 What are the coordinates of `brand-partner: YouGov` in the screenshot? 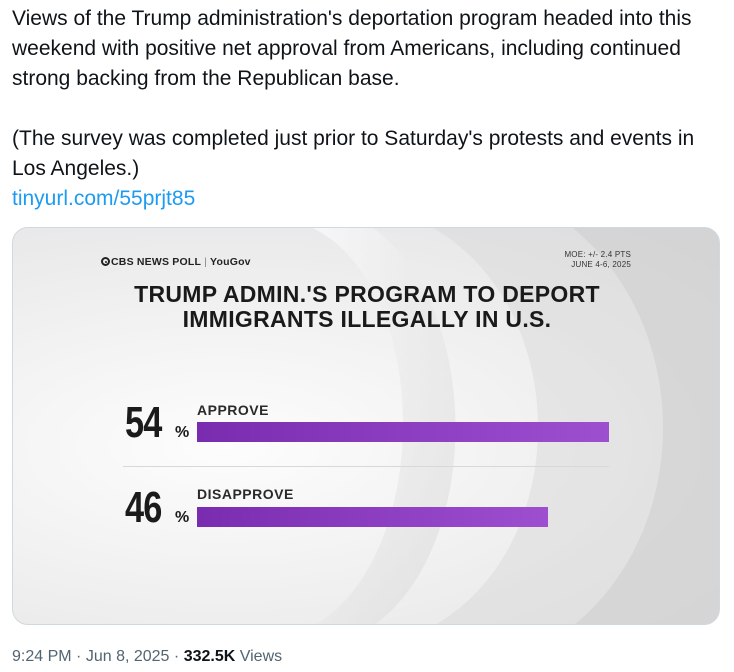 It's located at (230, 262).